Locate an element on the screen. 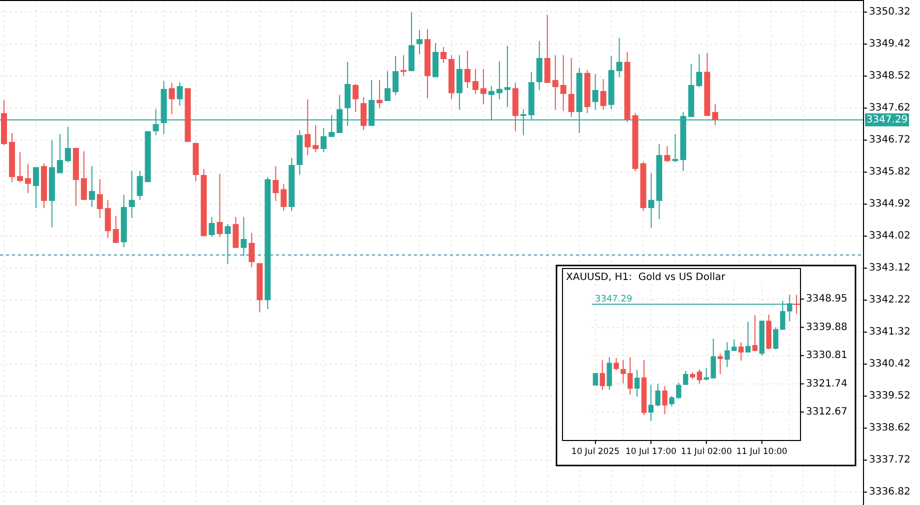  y-tick-label: 3338.62 is located at coordinates (889, 428).